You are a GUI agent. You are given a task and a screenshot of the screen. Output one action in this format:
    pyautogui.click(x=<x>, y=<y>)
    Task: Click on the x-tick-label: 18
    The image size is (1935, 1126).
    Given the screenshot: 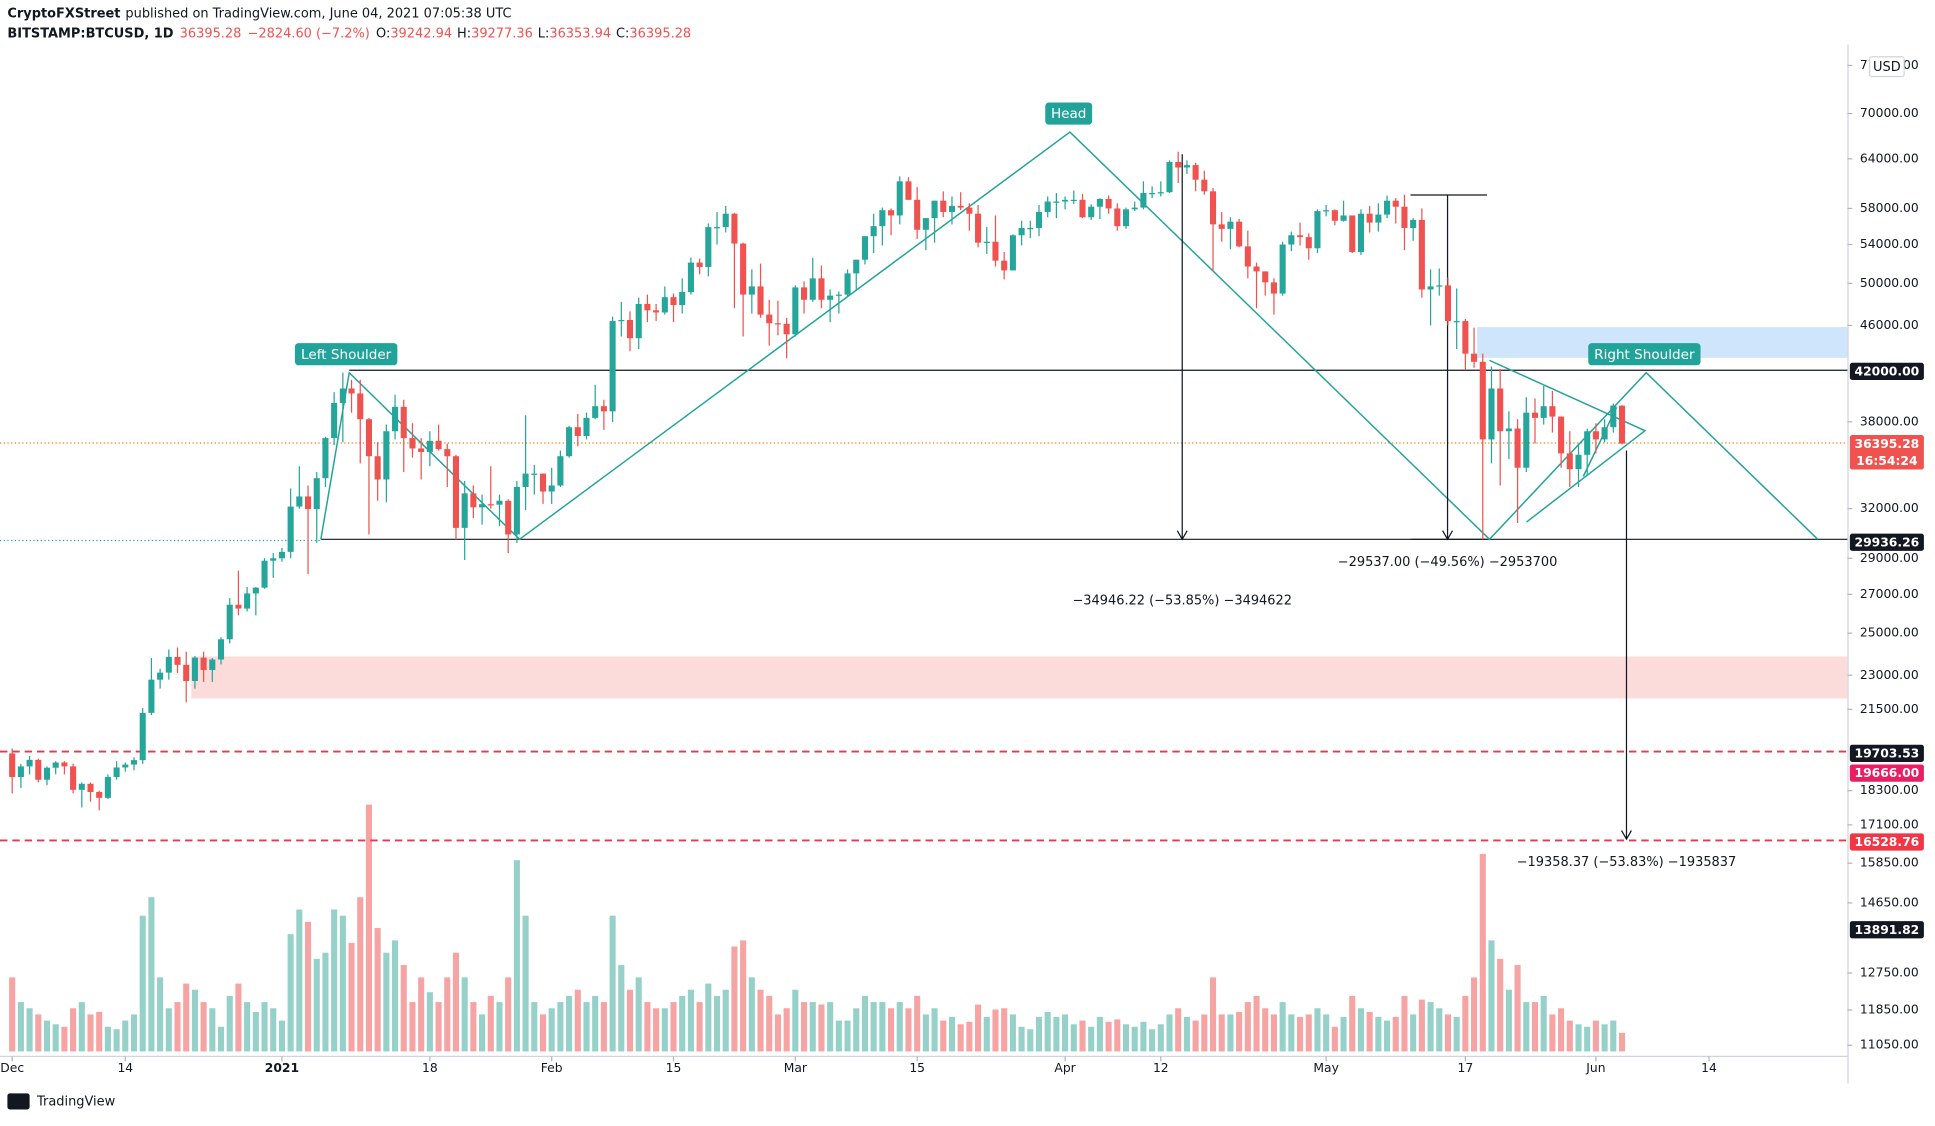 What is the action you would take?
    pyautogui.click(x=430, y=1068)
    